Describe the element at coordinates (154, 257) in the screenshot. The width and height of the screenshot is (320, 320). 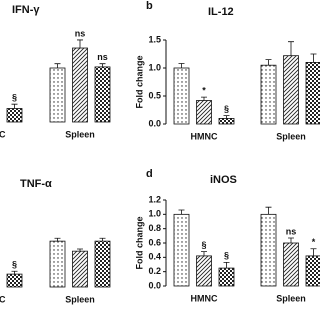
I see `y-tick-label: 0.4` at that location.